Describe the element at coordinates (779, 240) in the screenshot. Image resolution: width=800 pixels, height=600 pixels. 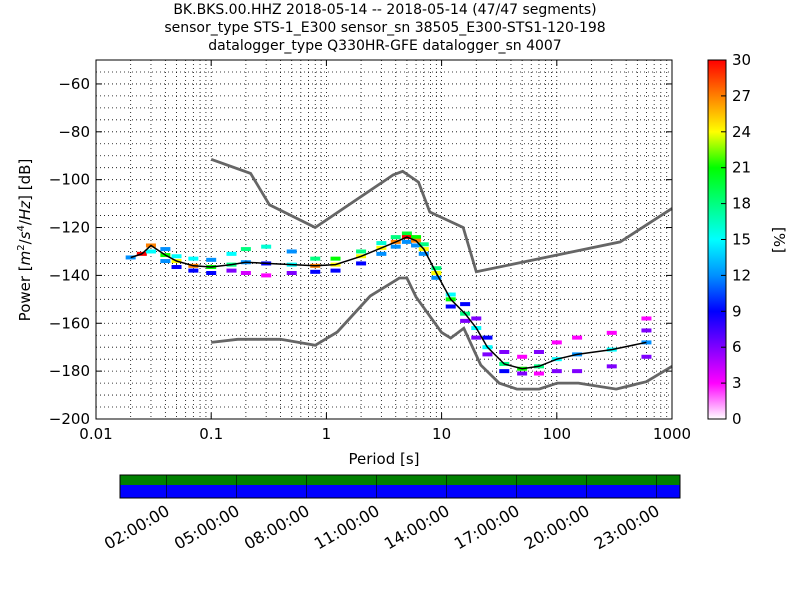
I see `colorbar-label: [%]` at that location.